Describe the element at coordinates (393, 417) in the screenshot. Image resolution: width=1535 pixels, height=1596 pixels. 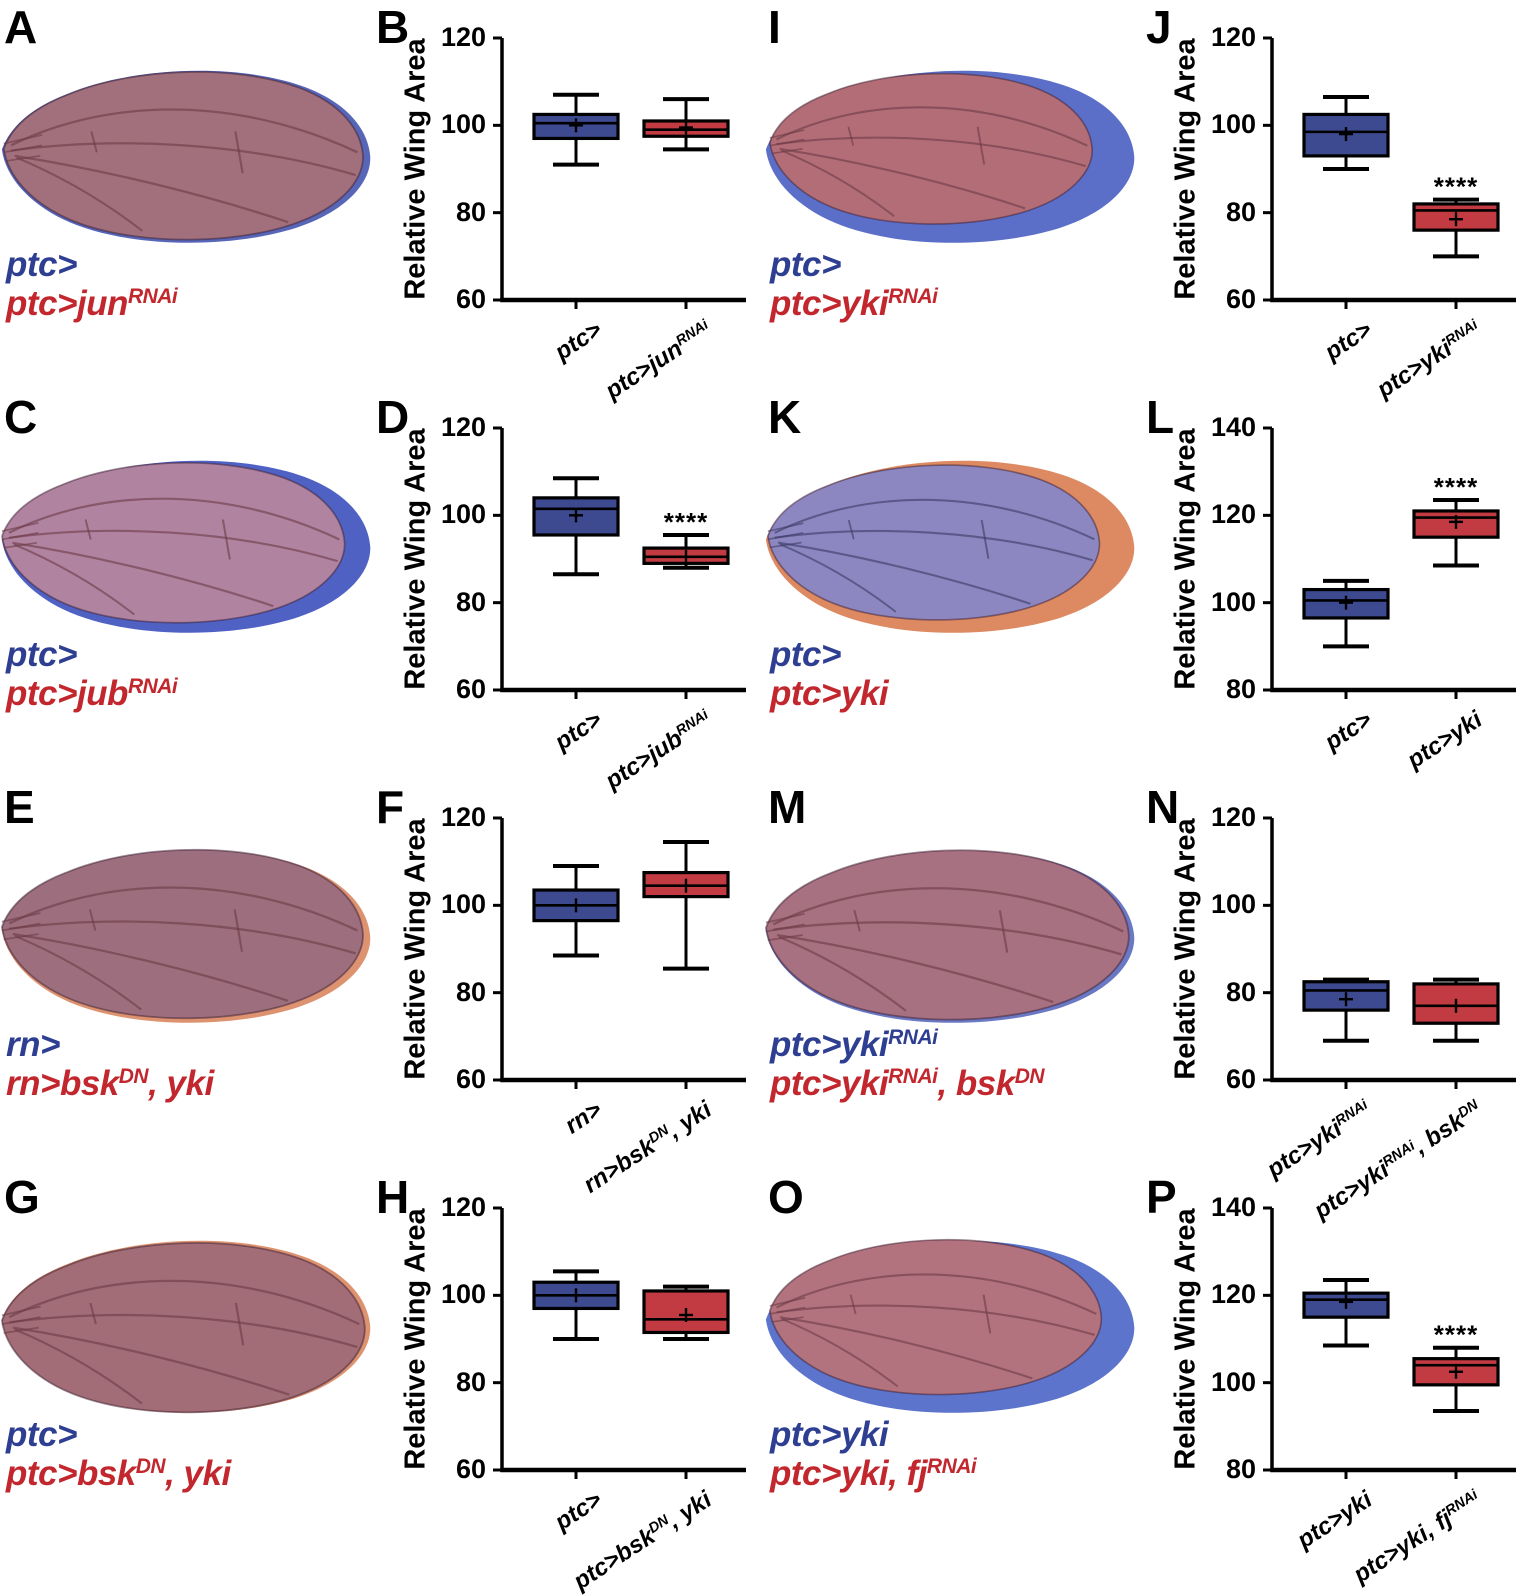
I see `panel-letter: D` at that location.